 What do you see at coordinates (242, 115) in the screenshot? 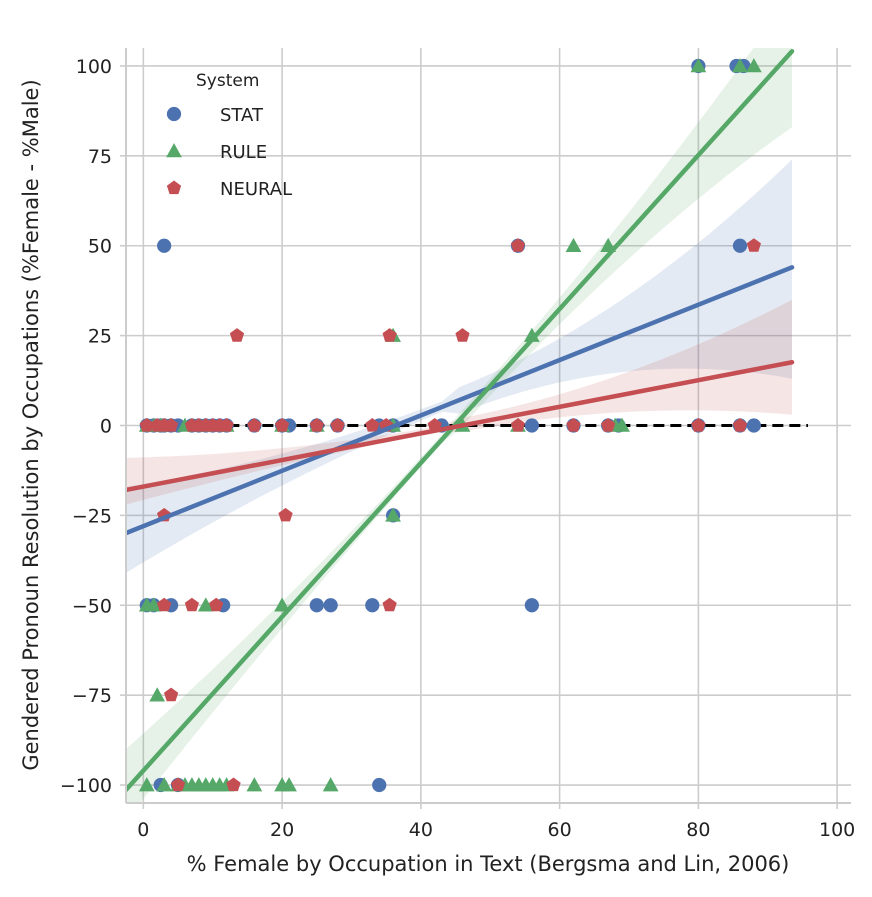
I see `legend-label-stat: STAT` at bounding box center [242, 115].